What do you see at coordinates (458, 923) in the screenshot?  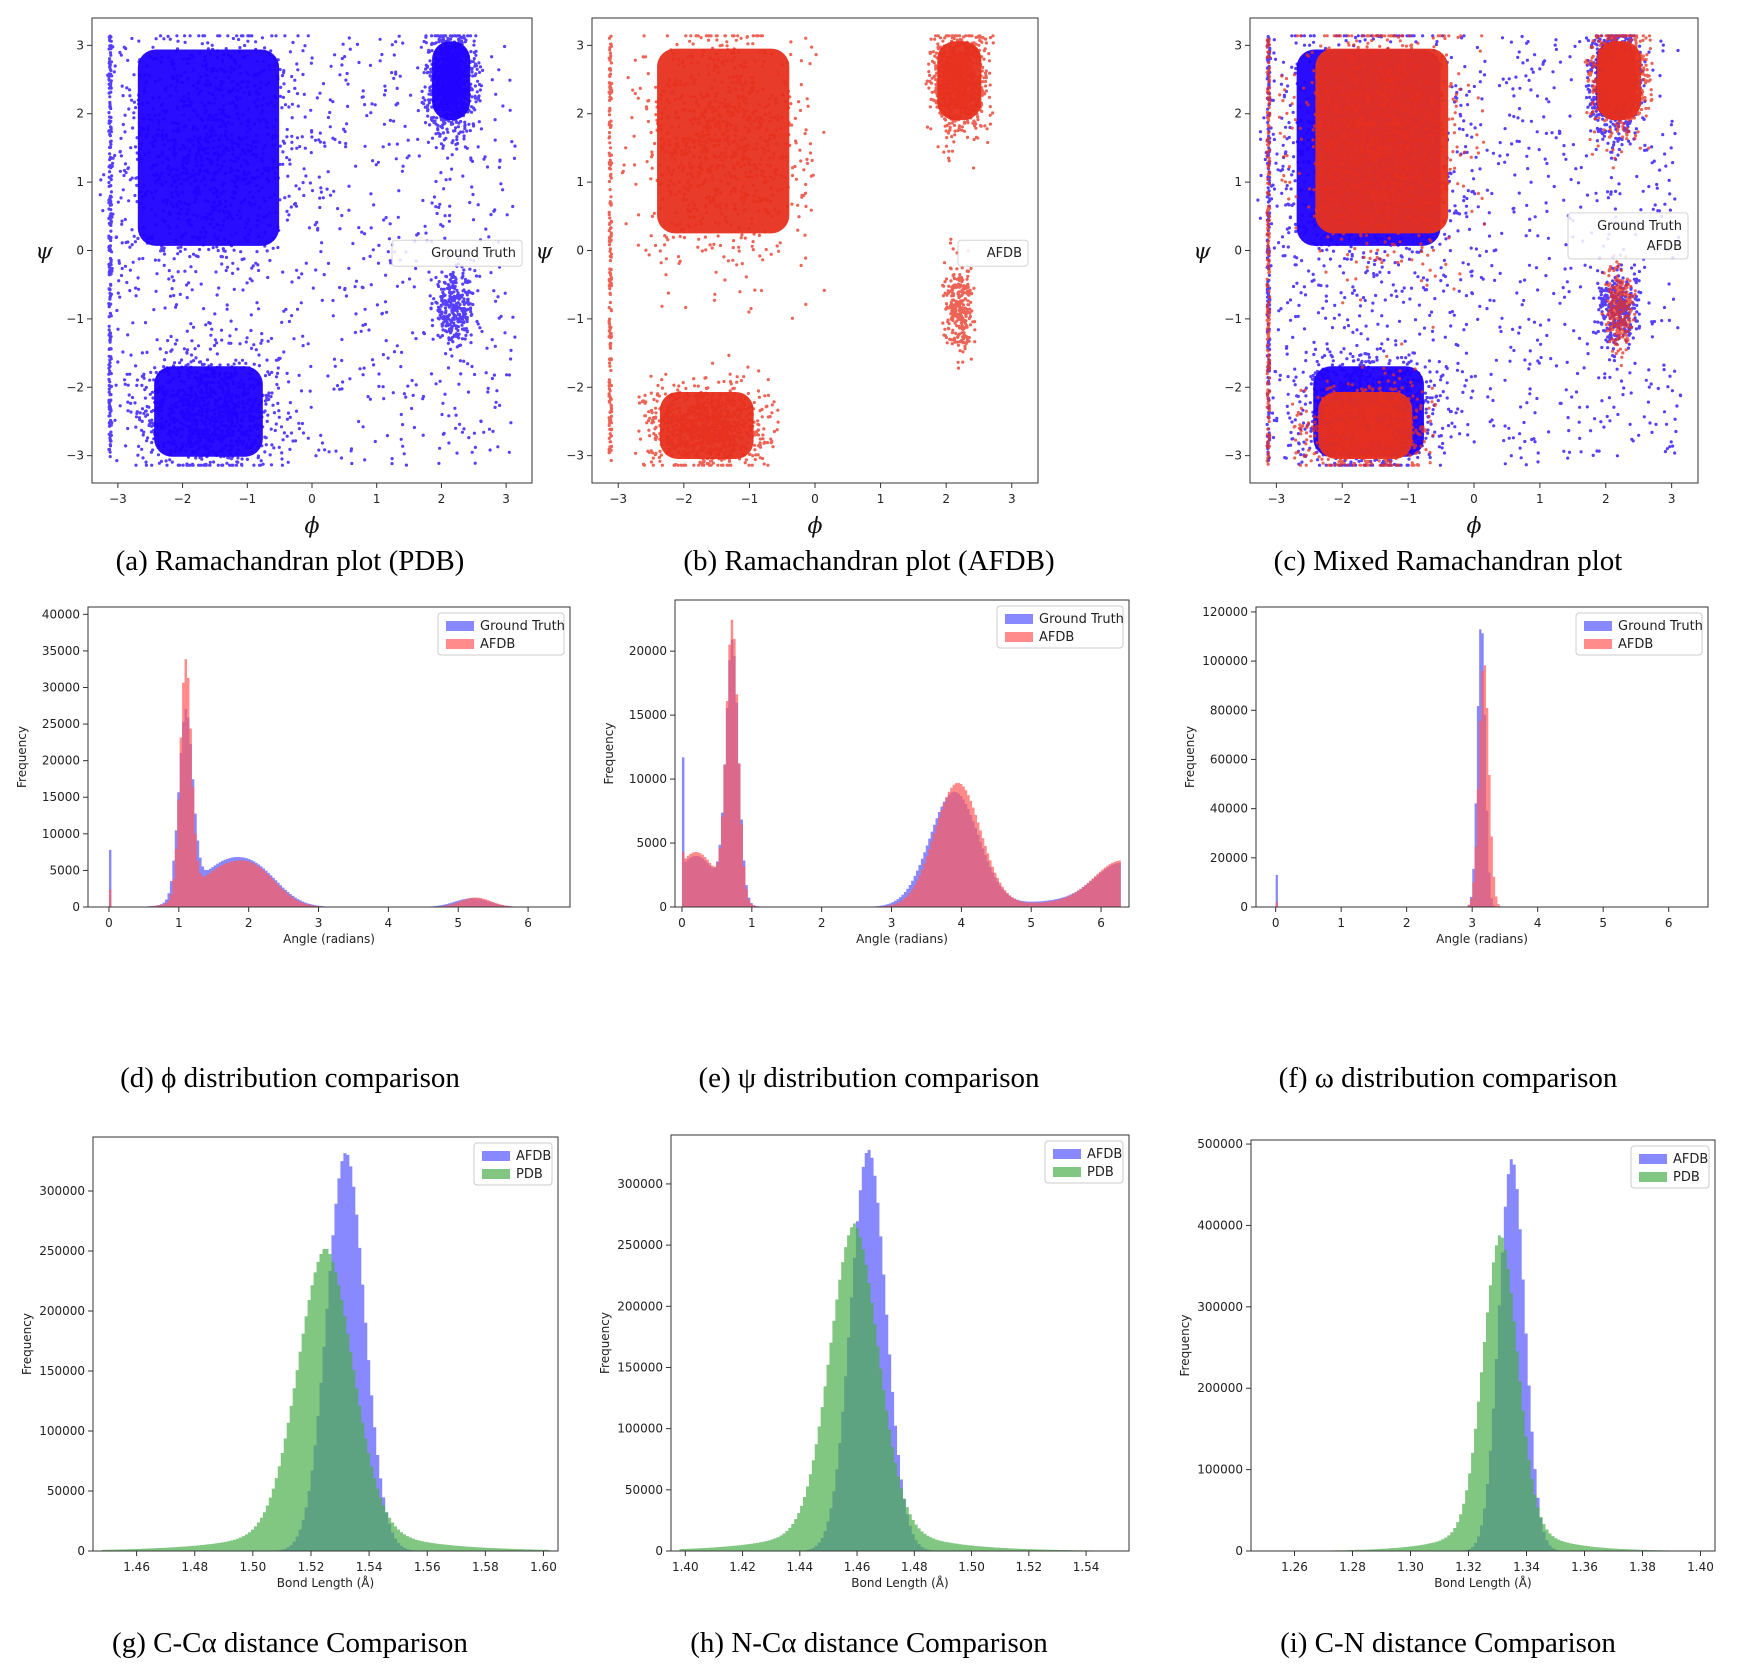 I see `x-tick-label-d-5: 5` at bounding box center [458, 923].